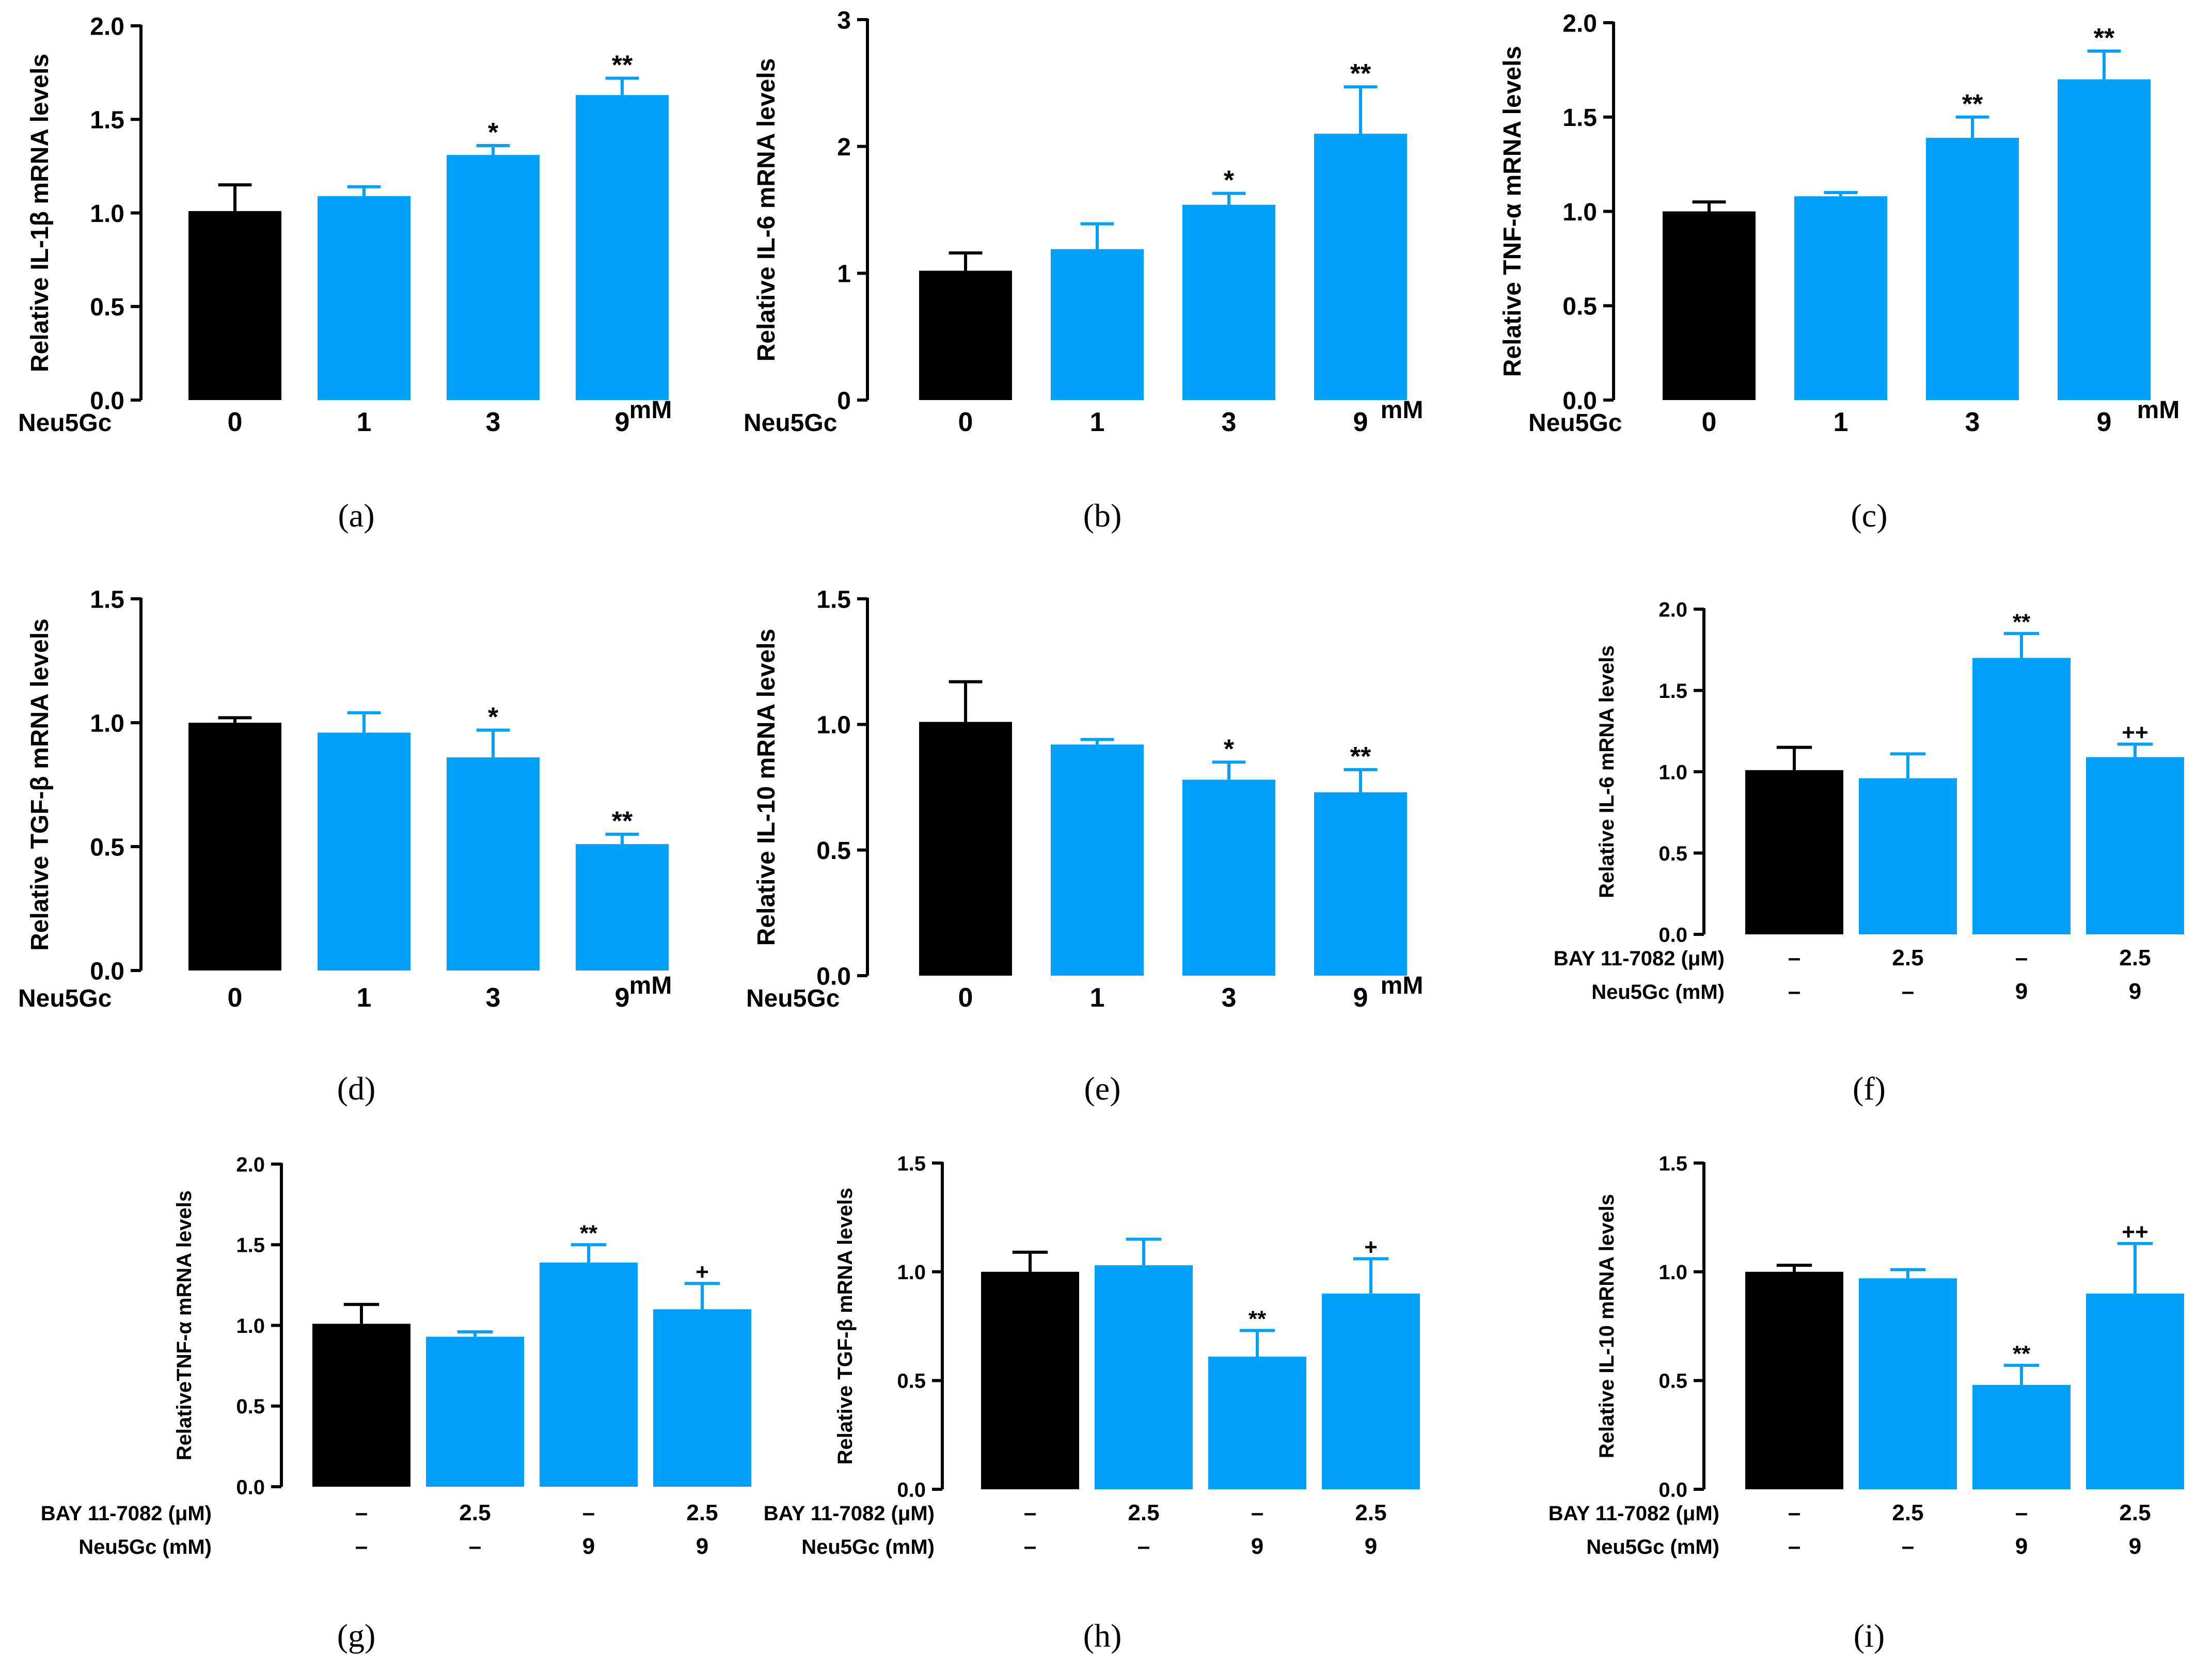  What do you see at coordinates (2022, 1353) in the screenshot?
I see `significance-label: **` at bounding box center [2022, 1353].